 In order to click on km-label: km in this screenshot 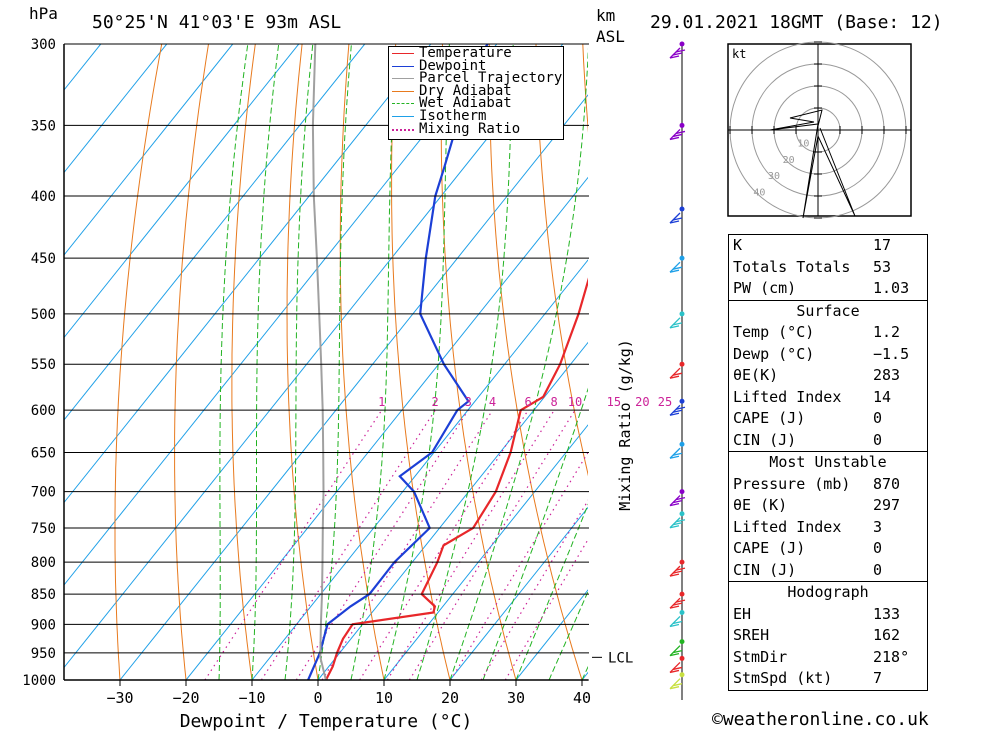, I will do `click(606, 15)`.